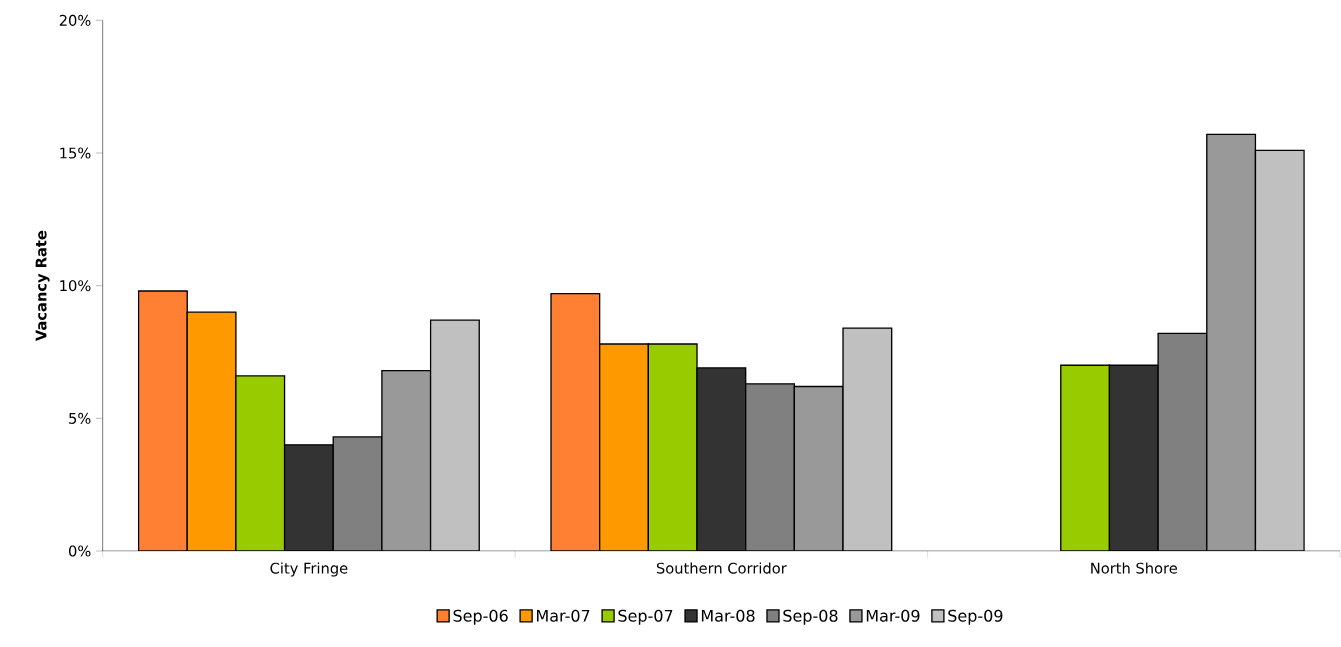 The height and width of the screenshot is (647, 1341). Describe the element at coordinates (563, 615) in the screenshot. I see `legend-label: Mar-07` at that location.